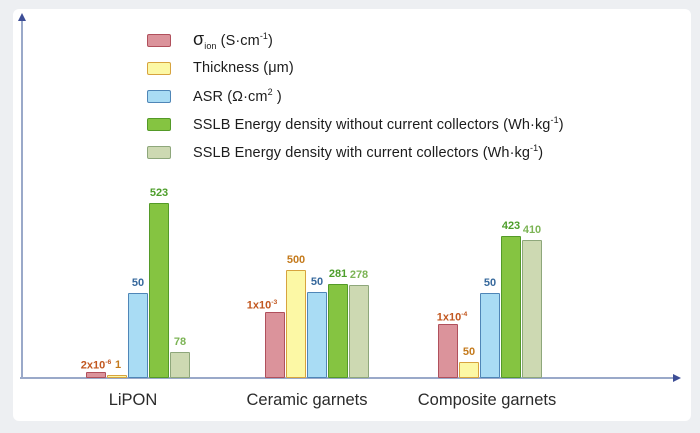 This screenshot has width=700, height=433. I want to click on value-label-energy-density-without-cc-lipon: 523, so click(159, 193).